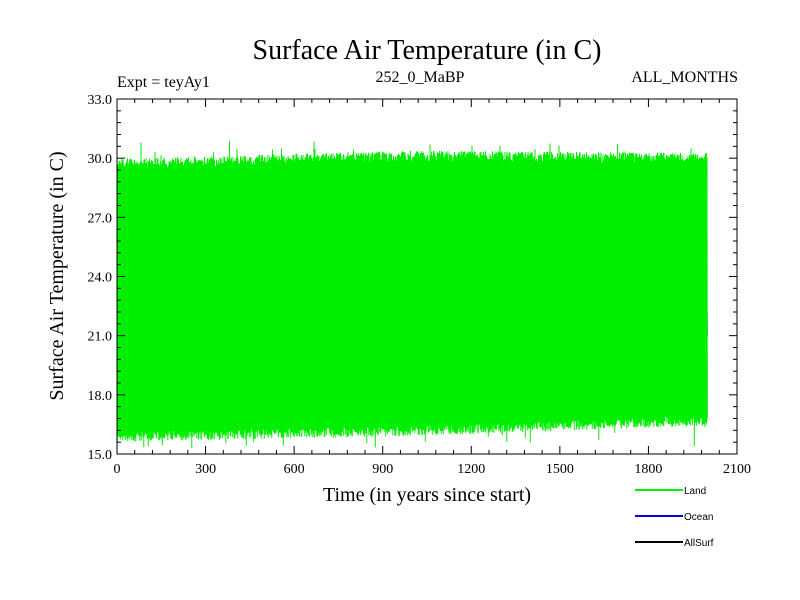  What do you see at coordinates (695, 491) in the screenshot?
I see `legend-label-ocean: Land` at bounding box center [695, 491].